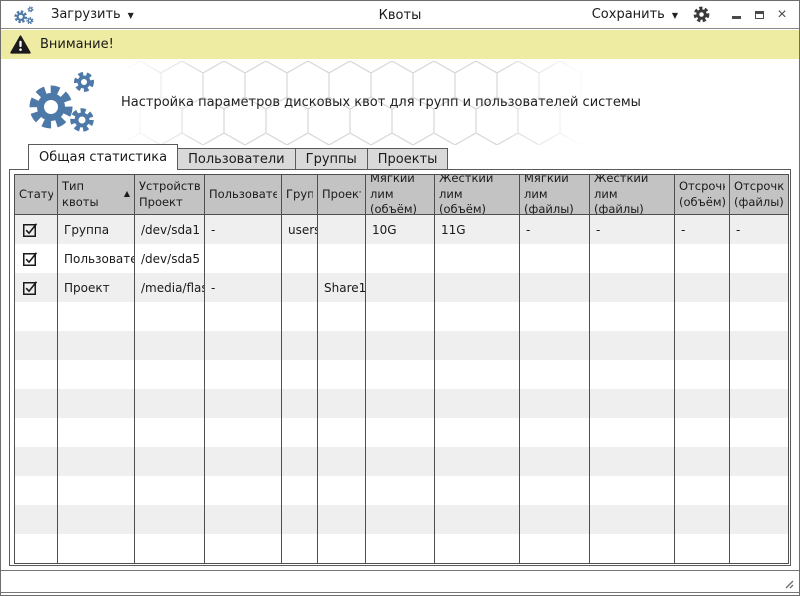 The image size is (800, 596). I want to click on save-button-label: Сохранить, so click(628, 14).